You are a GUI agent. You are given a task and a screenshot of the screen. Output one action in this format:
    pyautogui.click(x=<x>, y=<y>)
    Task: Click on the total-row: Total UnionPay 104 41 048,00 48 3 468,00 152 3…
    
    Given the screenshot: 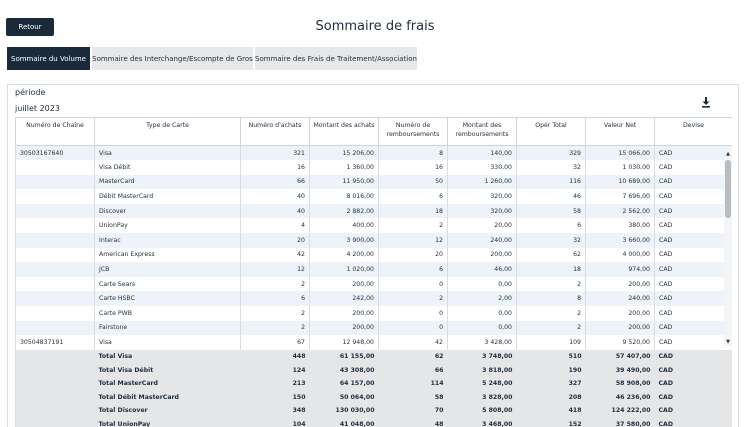 What is the action you would take?
    pyautogui.click(x=373, y=422)
    